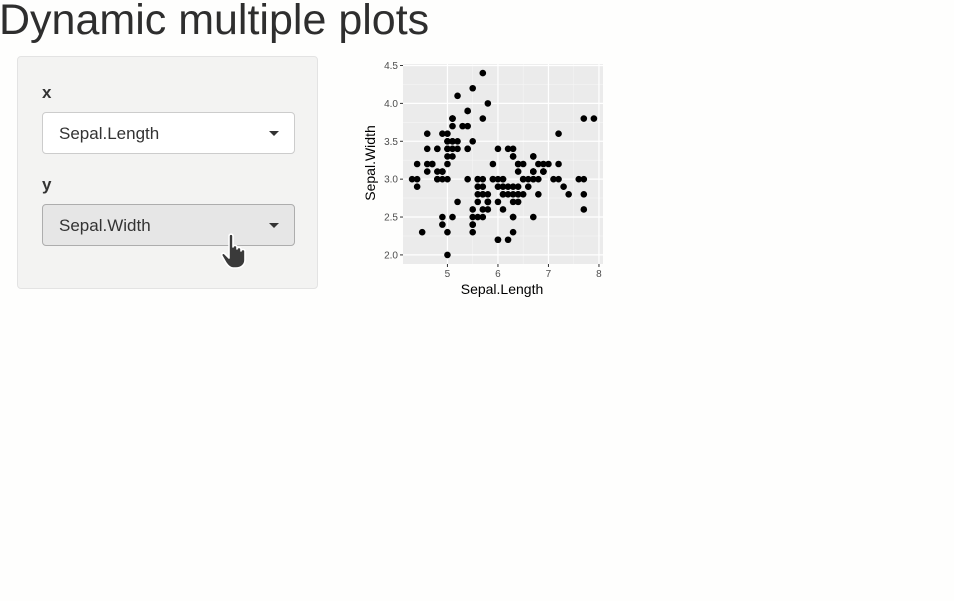  Describe the element at coordinates (391, 142) in the screenshot. I see `y-tick-label: 3.5` at that location.